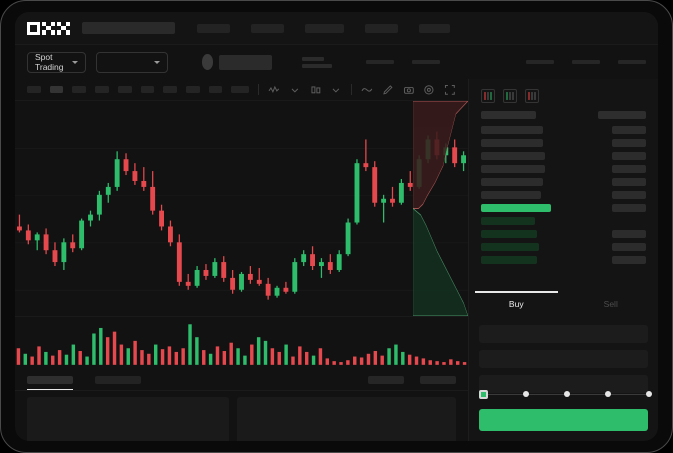 This screenshot has width=673, height=453. What do you see at coordinates (388, 90) in the screenshot?
I see `pencil-icon` at bounding box center [388, 90].